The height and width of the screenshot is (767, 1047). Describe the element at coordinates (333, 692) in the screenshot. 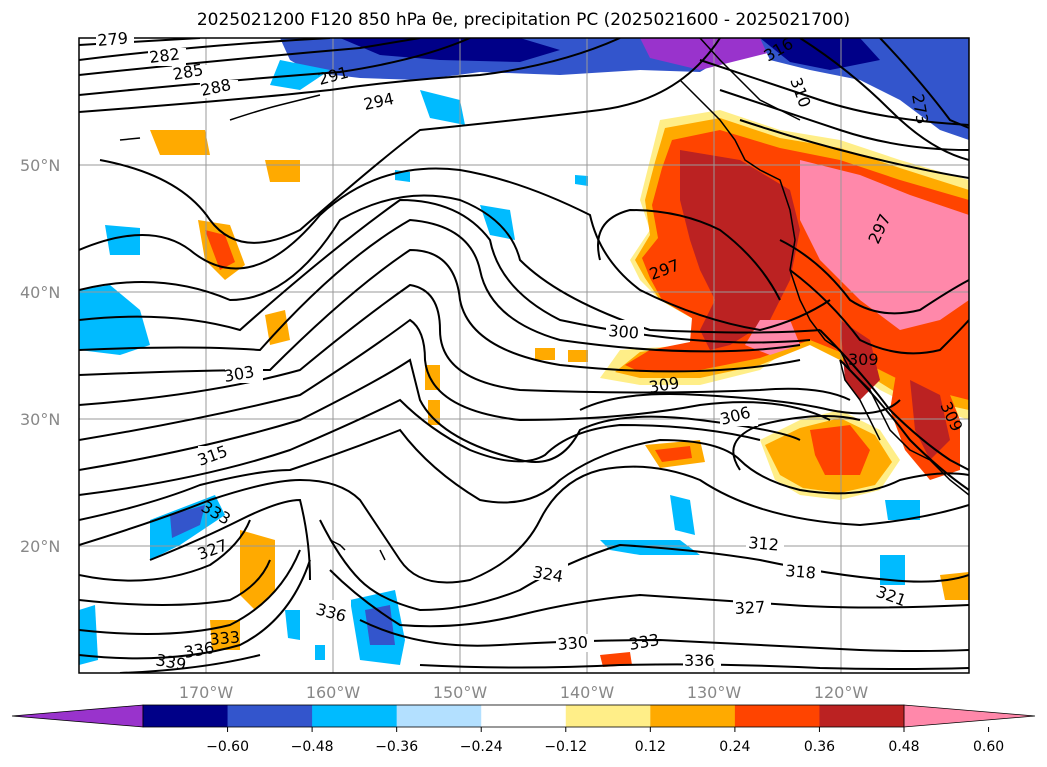

I see `lon-label: 160°W` at that location.